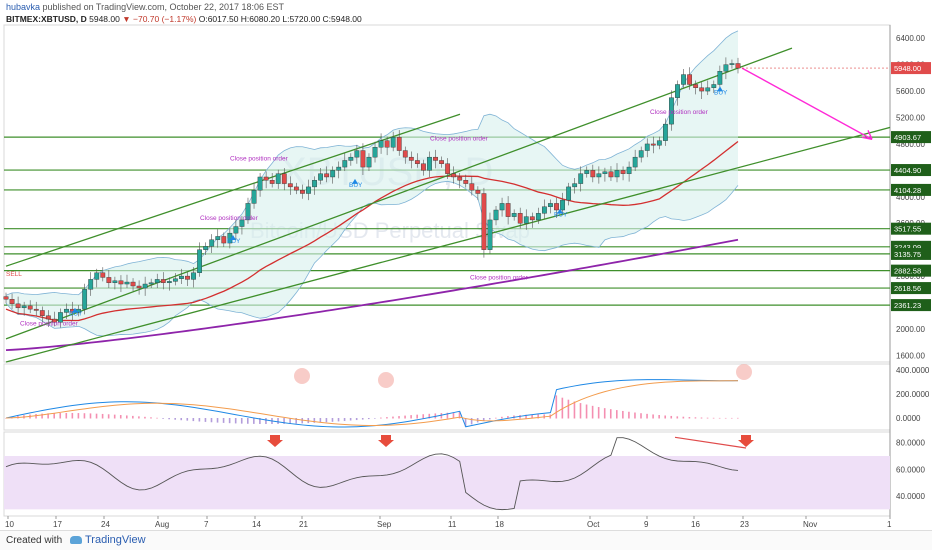 The width and height of the screenshot is (932, 550). I want to click on author-link: hubavka, so click(23, 7).